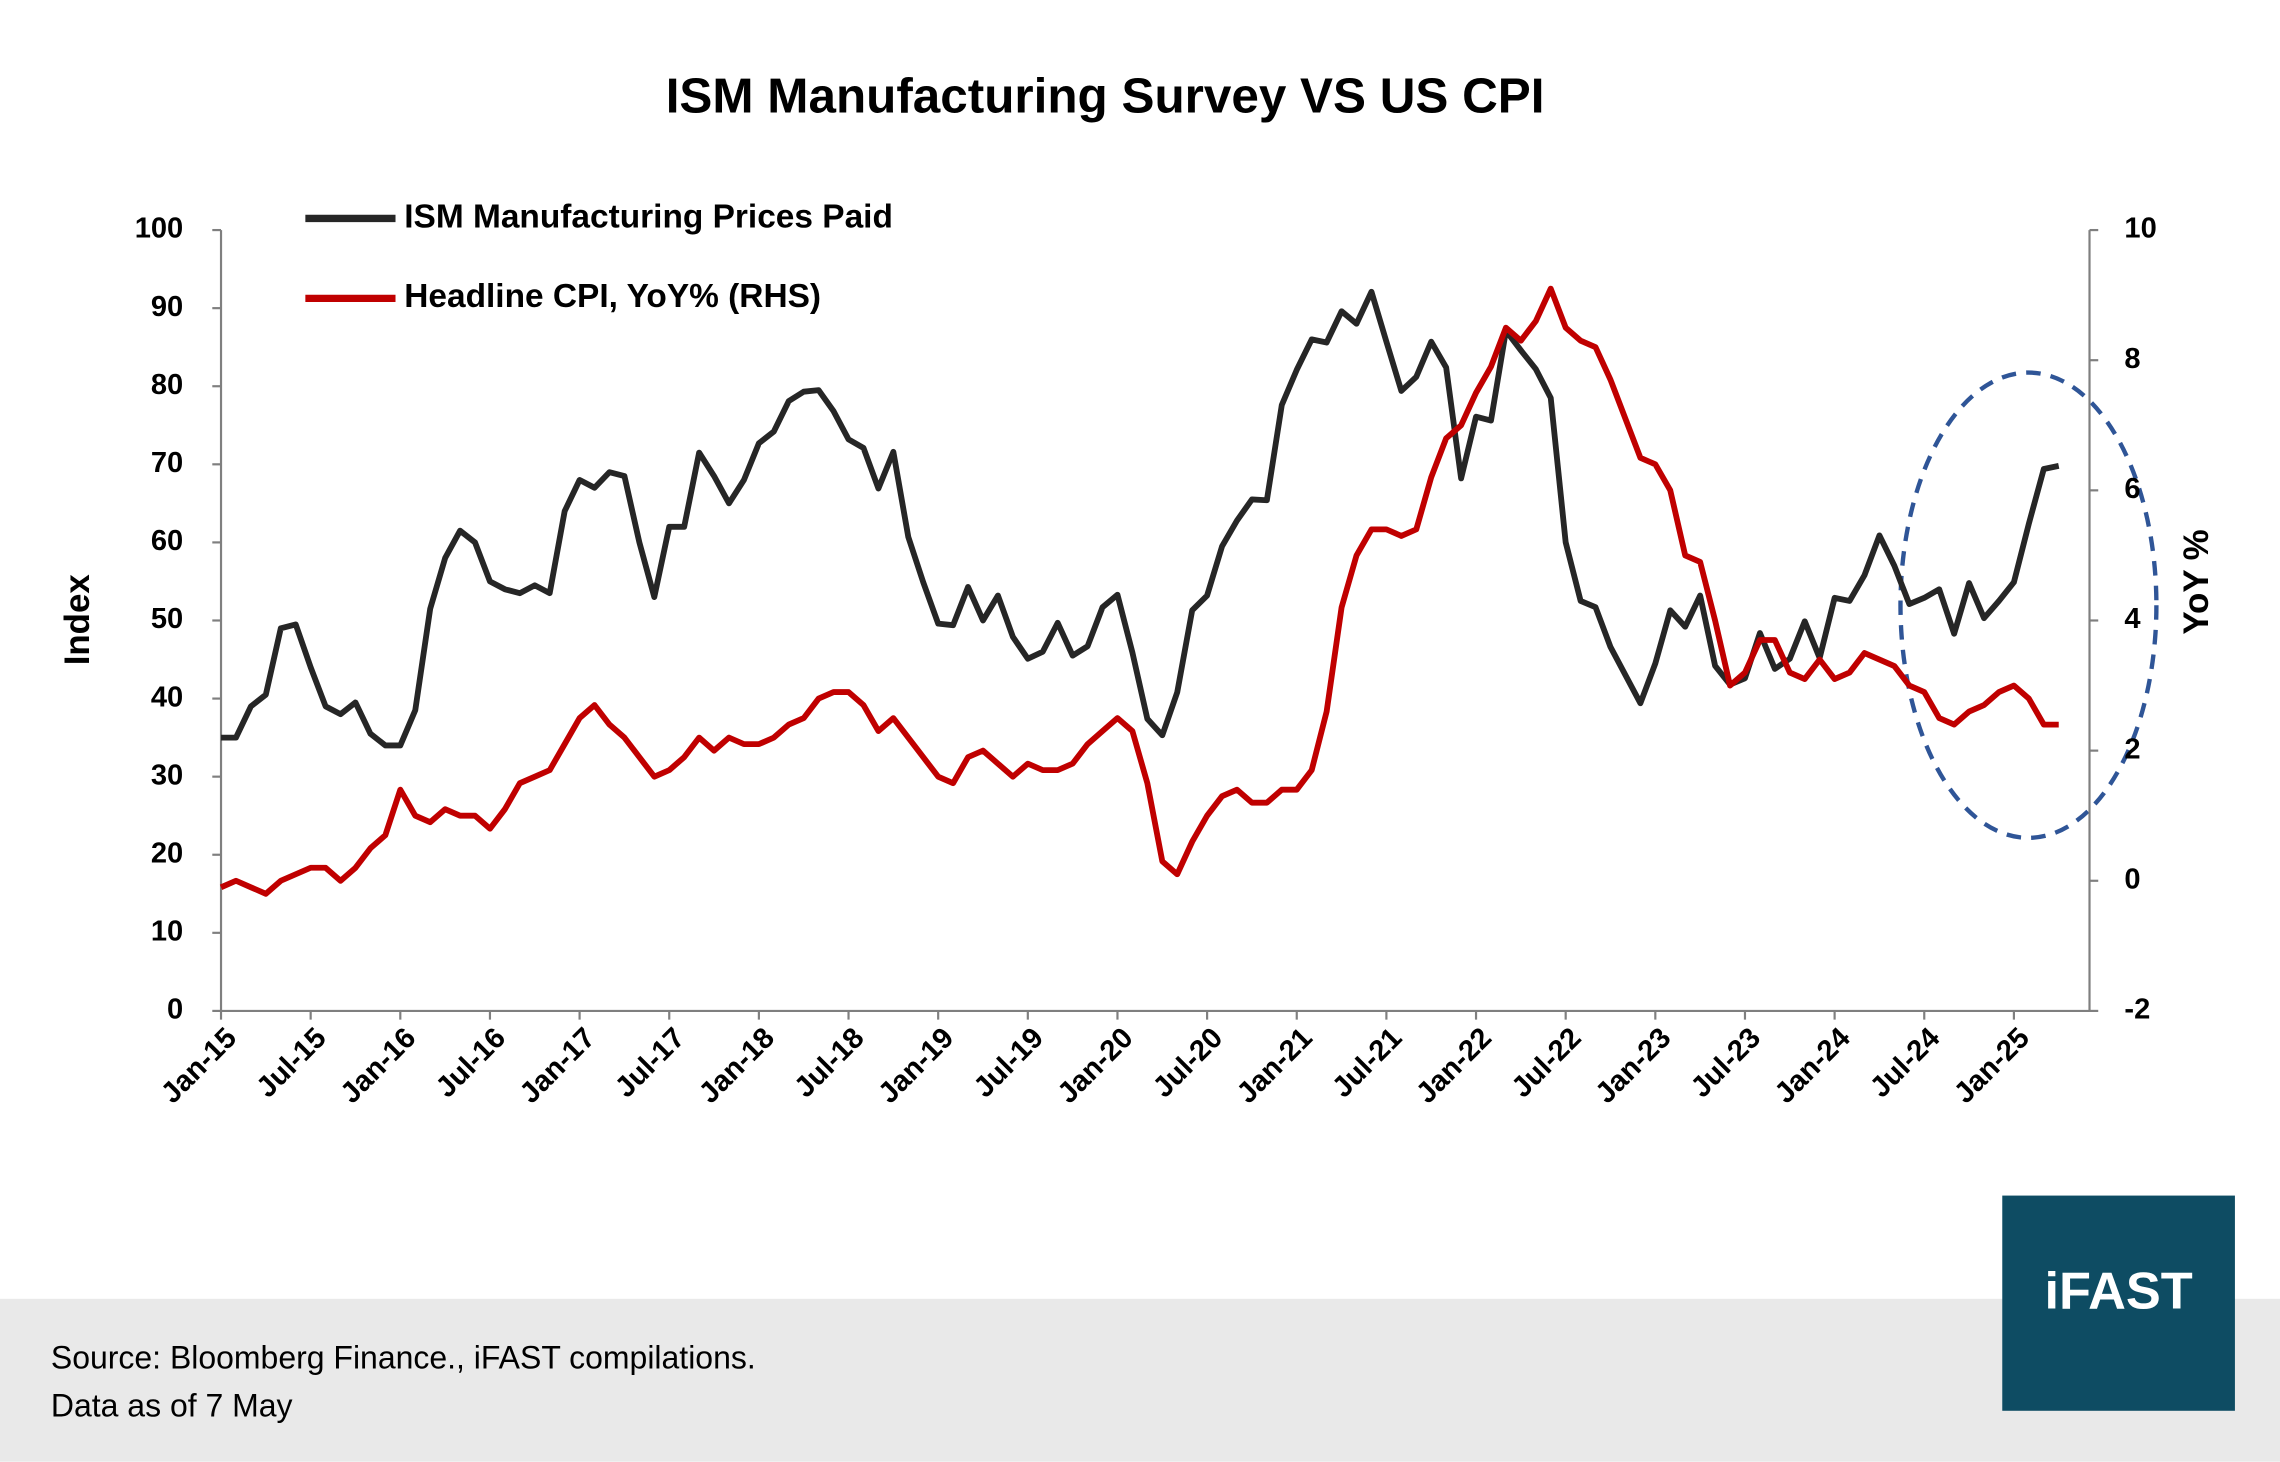 Image resolution: width=2280 pixels, height=1462 pixels. I want to click on y-tick-label: 80, so click(167, 385).